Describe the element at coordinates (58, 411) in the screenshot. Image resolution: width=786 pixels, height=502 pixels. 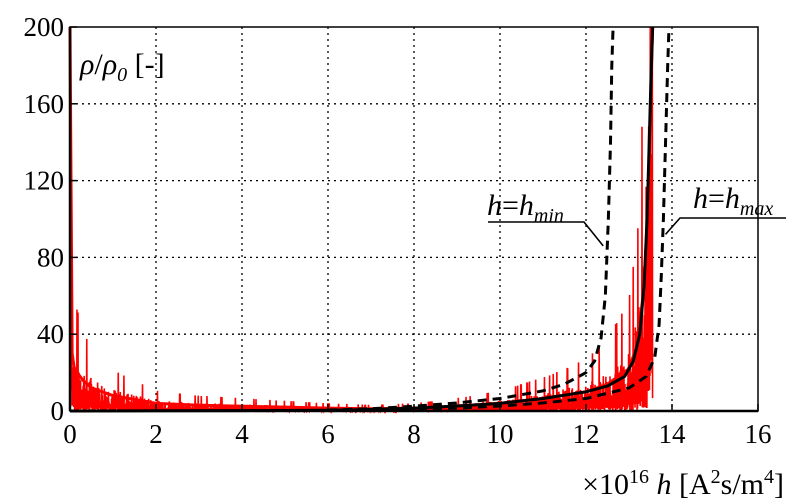
I see `y-tick-label-0: 0` at that location.